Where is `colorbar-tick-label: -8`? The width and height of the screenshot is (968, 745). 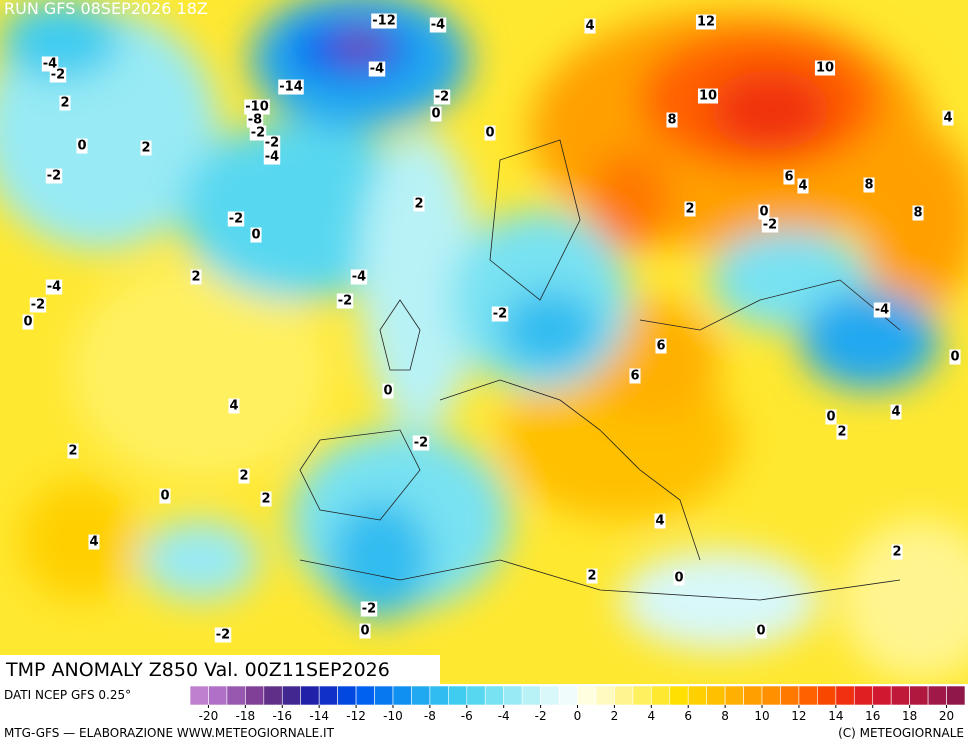
colorbar-tick-label: -8 is located at coordinates (430, 716).